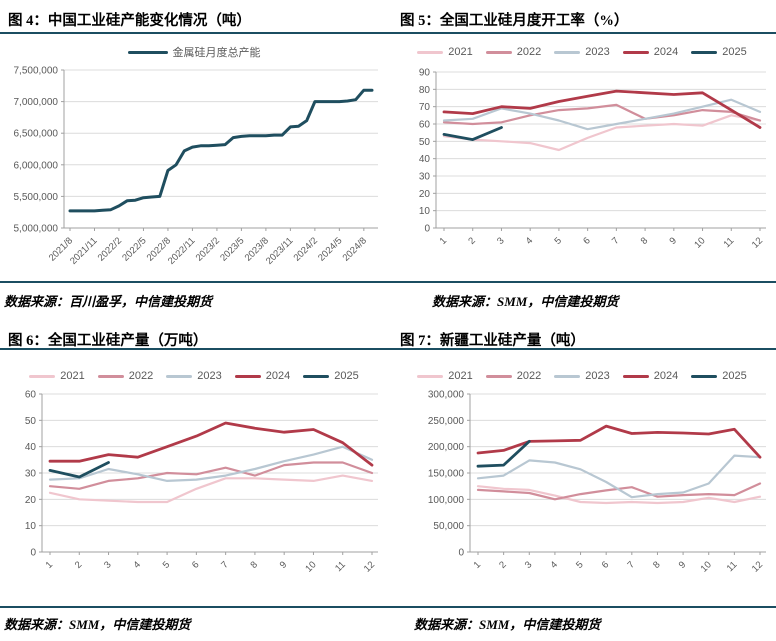  I want to click on figure-7-source: 数据来源：SMM，中信建投期货, so click(507, 624).